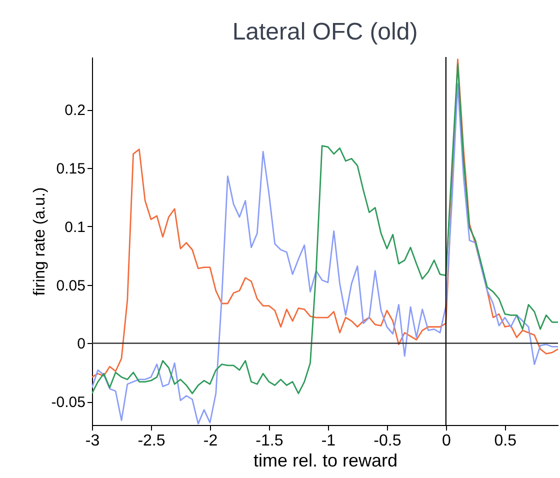 This screenshot has width=560, height=478. Describe the element at coordinates (68, 403) in the screenshot. I see `y-tick-label: -0.05` at that location.